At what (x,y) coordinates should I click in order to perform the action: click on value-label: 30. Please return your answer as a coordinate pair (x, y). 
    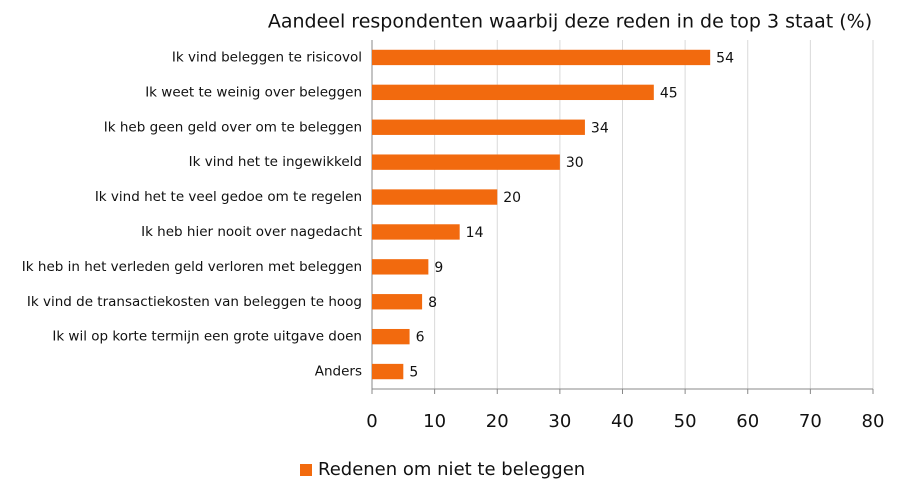
    Looking at the image, I should click on (575, 163).